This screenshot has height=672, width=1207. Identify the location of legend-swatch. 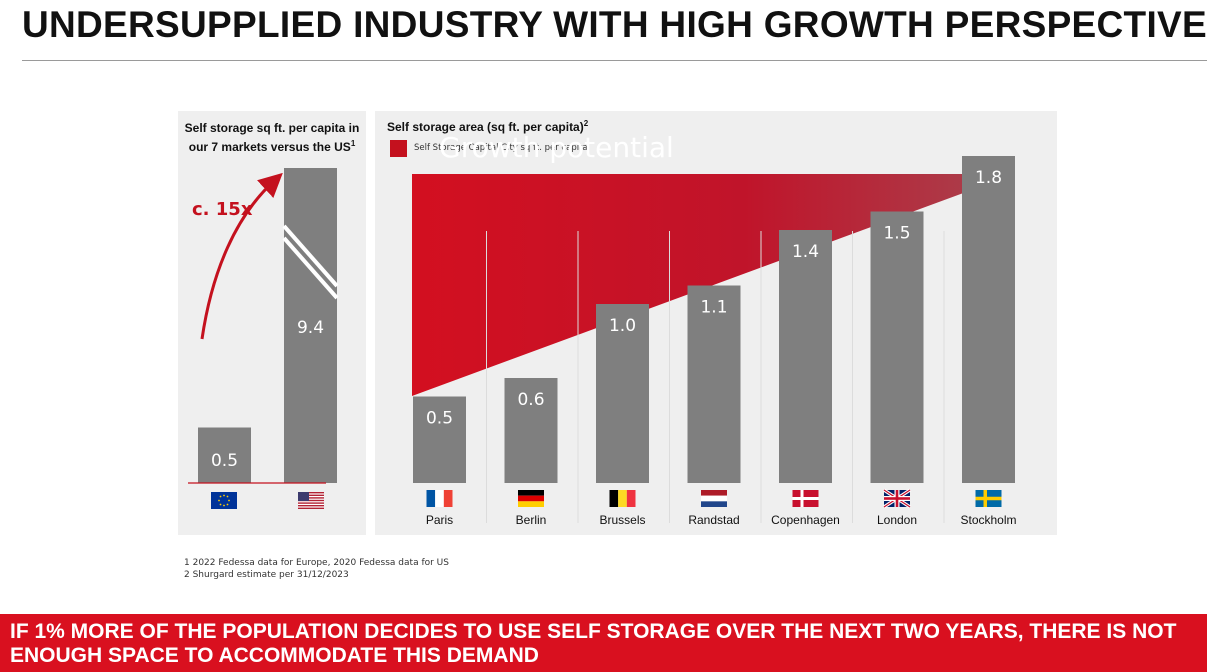
(398, 148).